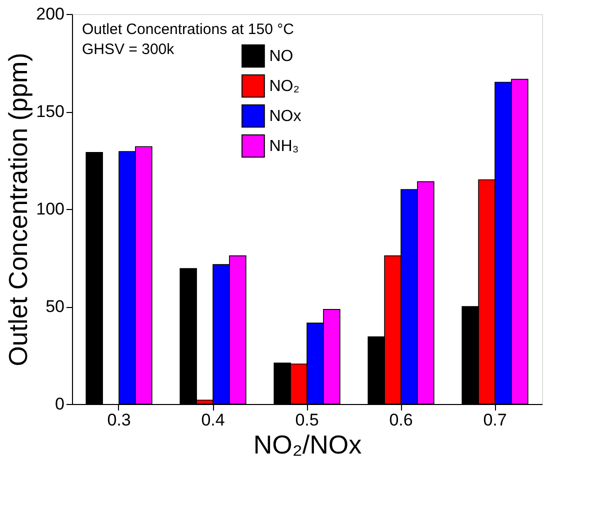 This screenshot has width=600, height=510. Describe the element at coordinates (285, 116) in the screenshot. I see `legend-label: NOx` at that location.